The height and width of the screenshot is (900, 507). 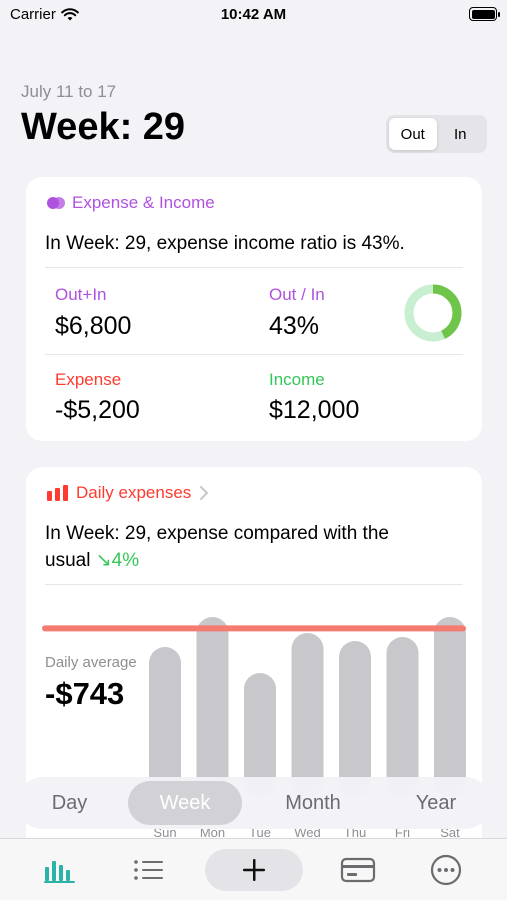 What do you see at coordinates (204, 493) in the screenshot?
I see `chevron-right-icon` at bounding box center [204, 493].